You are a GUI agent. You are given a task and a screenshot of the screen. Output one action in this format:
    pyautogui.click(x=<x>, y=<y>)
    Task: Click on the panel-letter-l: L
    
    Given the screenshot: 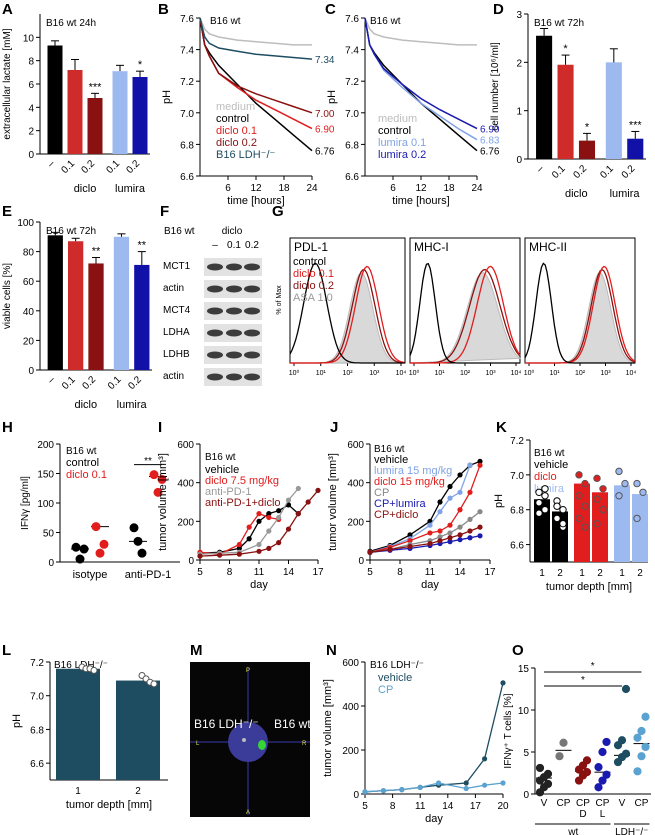 What is the action you would take?
    pyautogui.click(x=6, y=650)
    